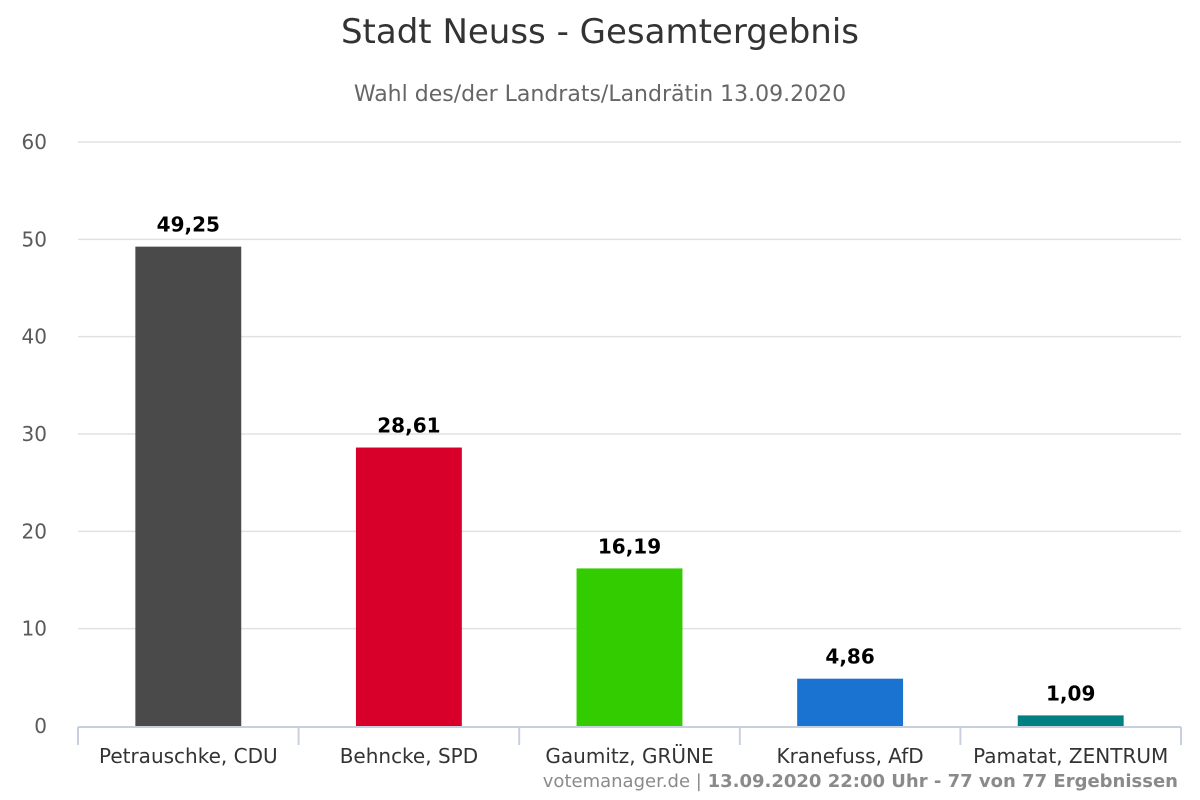  What do you see at coordinates (188, 756) in the screenshot?
I see `x-category-label: Petrauschke, CDU` at bounding box center [188, 756].